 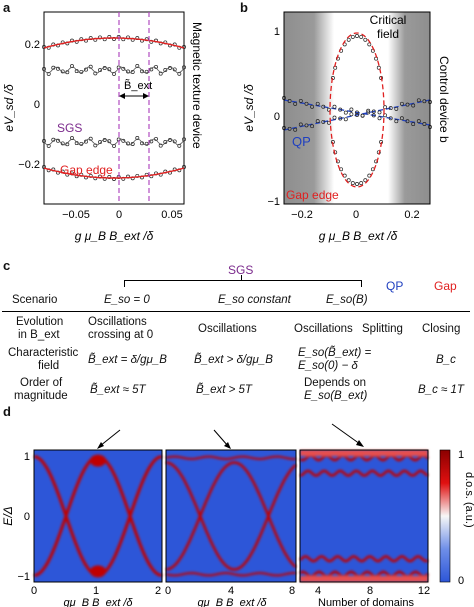 What do you see at coordinates (7, 411) in the screenshot?
I see `panel-d-letter: d` at bounding box center [7, 411].